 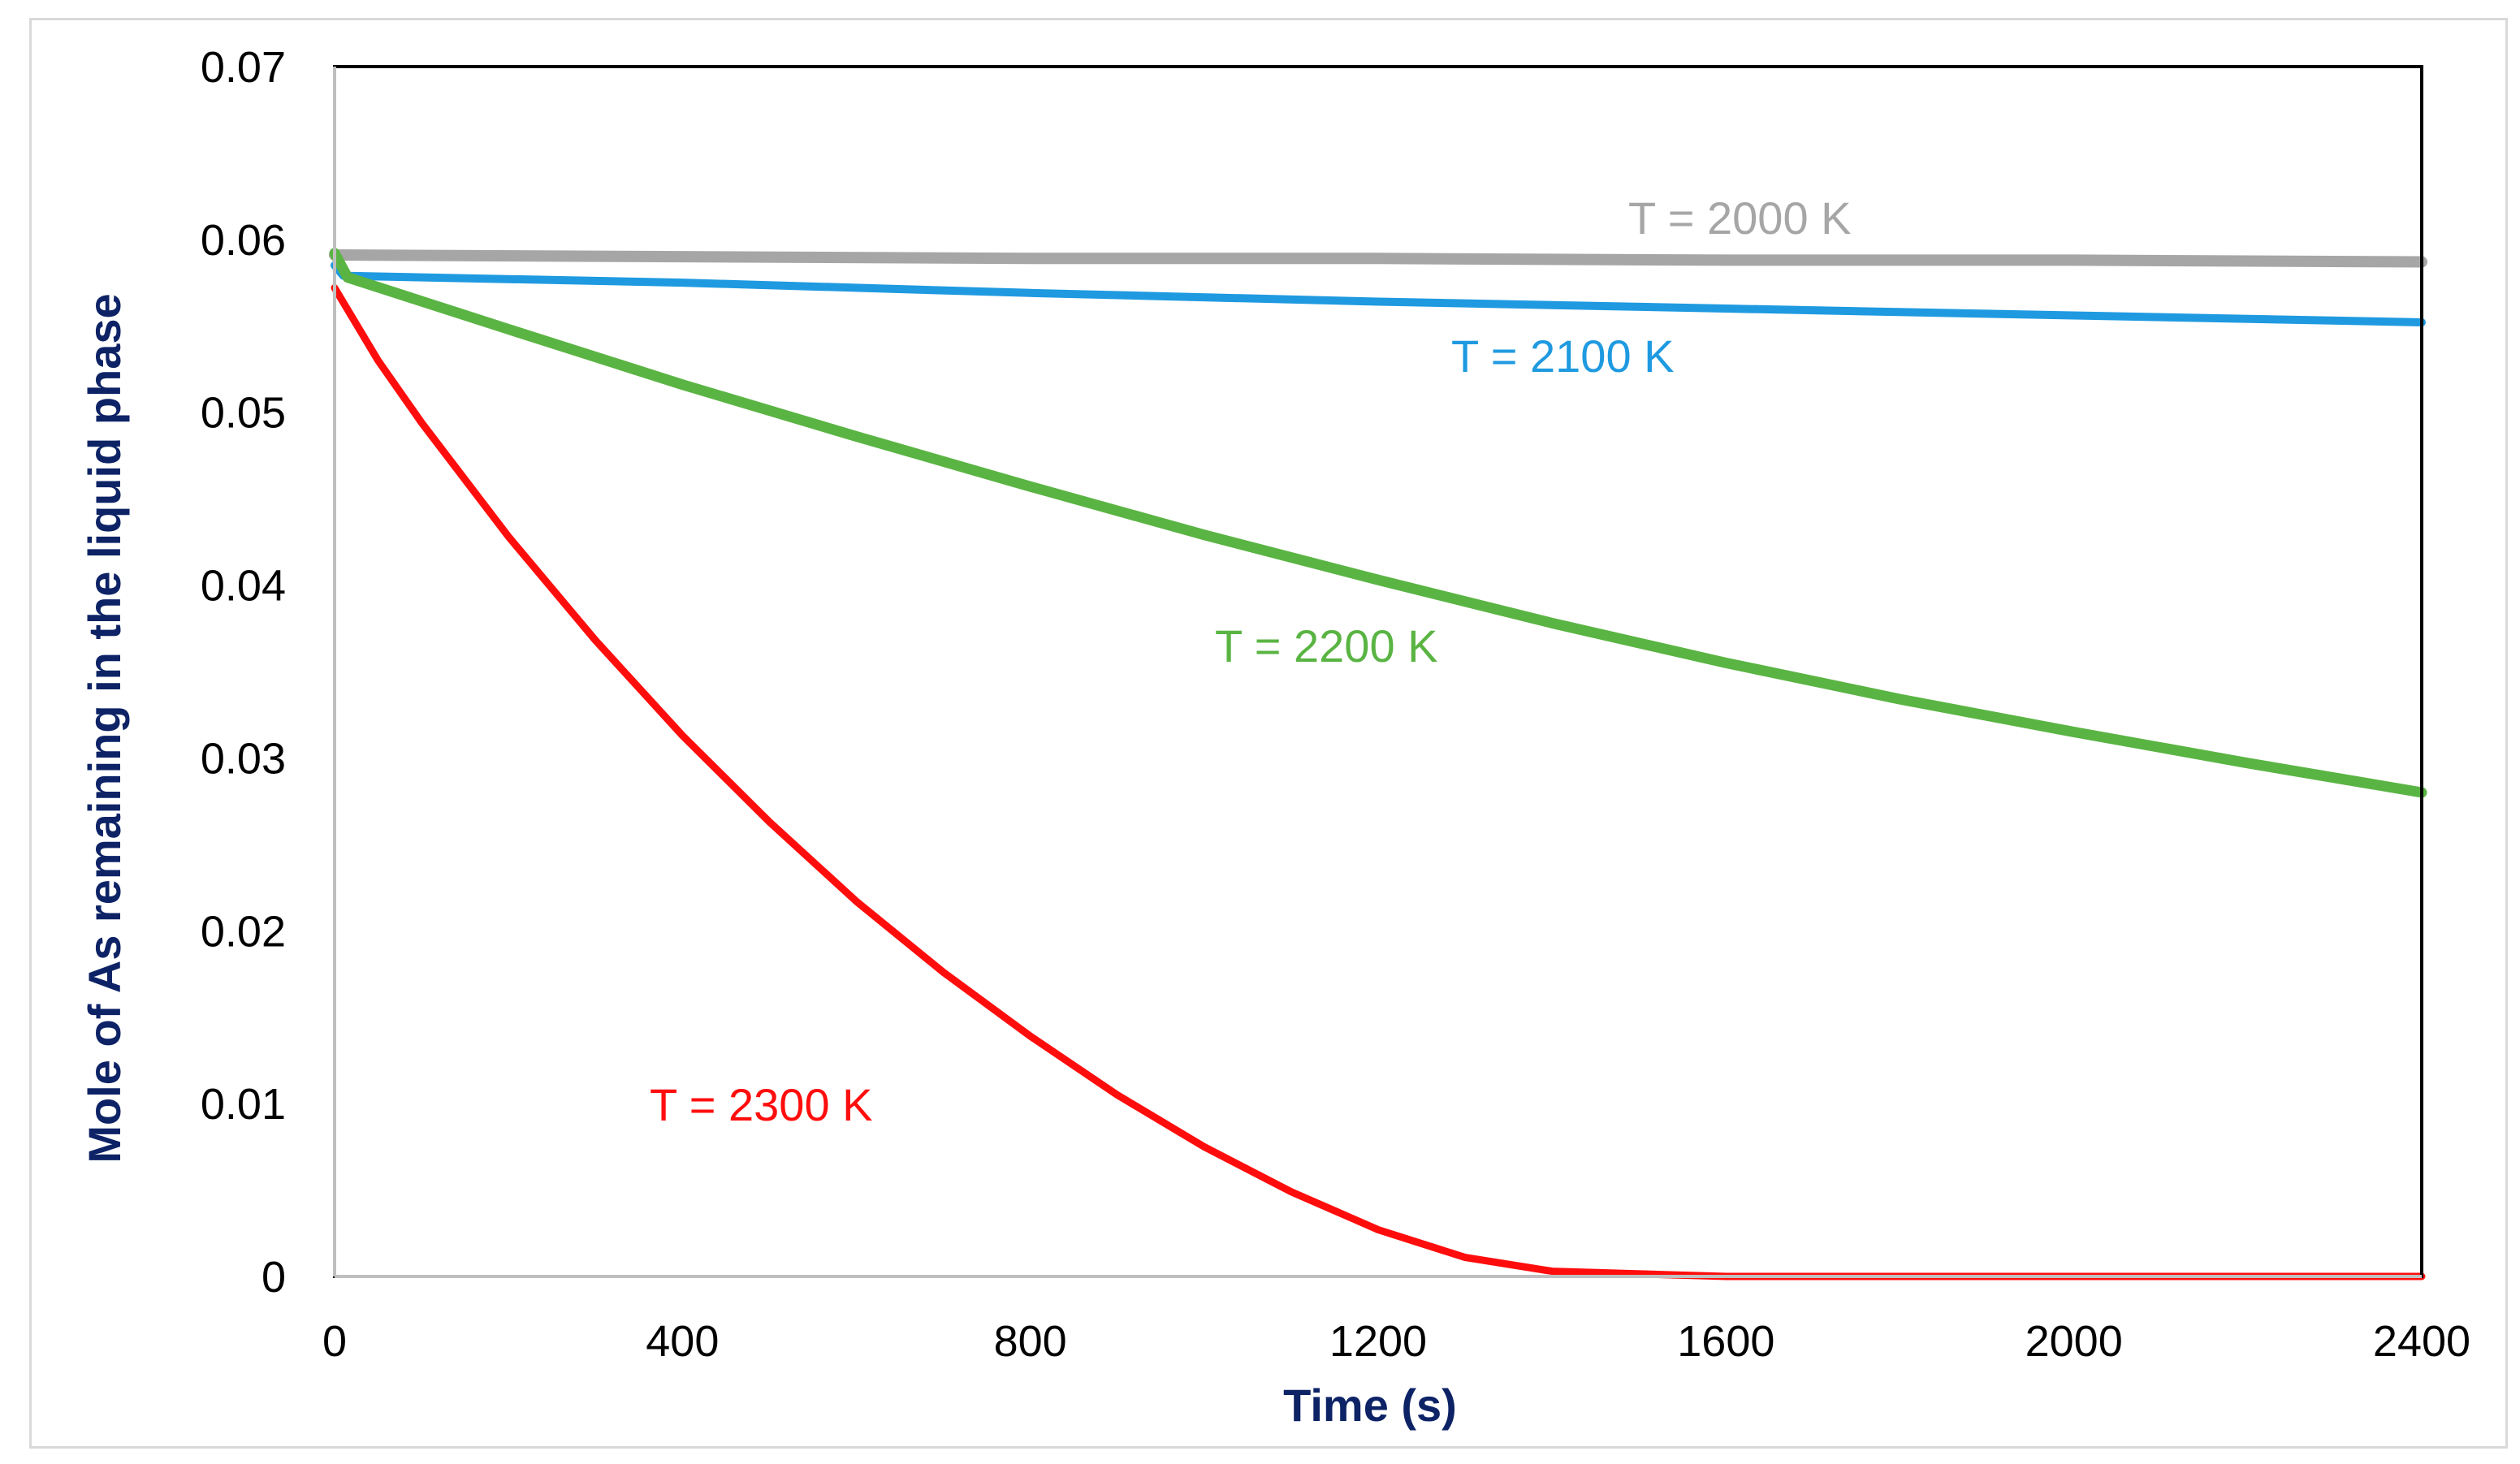 I want to click on y-tick-label: 0.04, so click(x=244, y=586).